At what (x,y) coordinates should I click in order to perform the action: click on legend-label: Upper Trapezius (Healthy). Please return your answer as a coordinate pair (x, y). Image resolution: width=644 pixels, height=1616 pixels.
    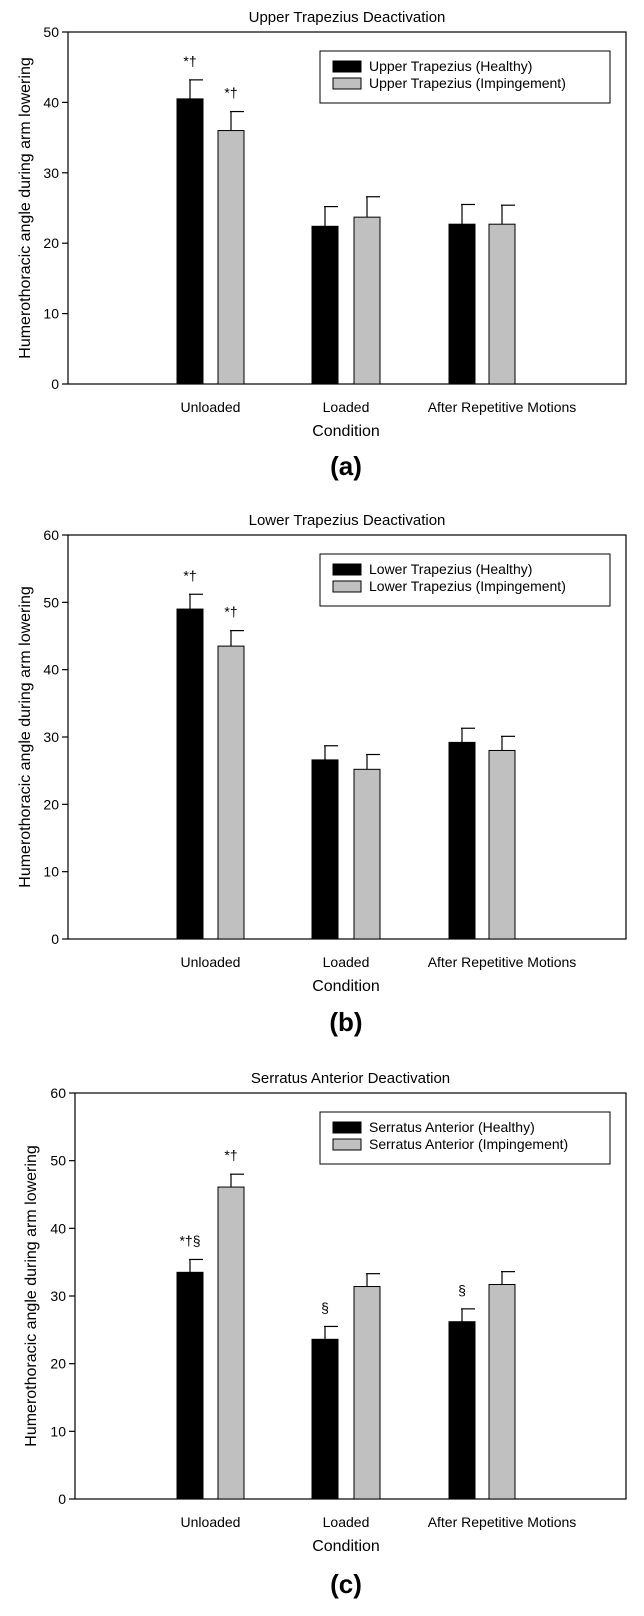
    Looking at the image, I should click on (450, 66).